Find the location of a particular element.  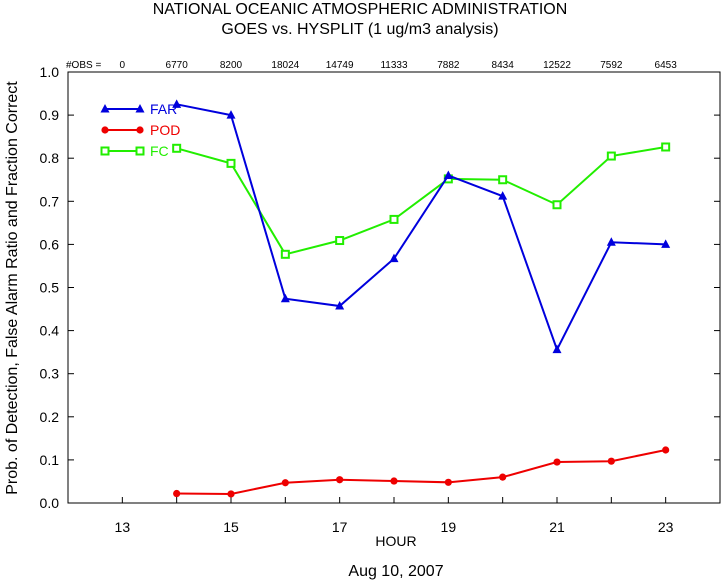

legend: FAR POD FC is located at coordinates (140, 130).